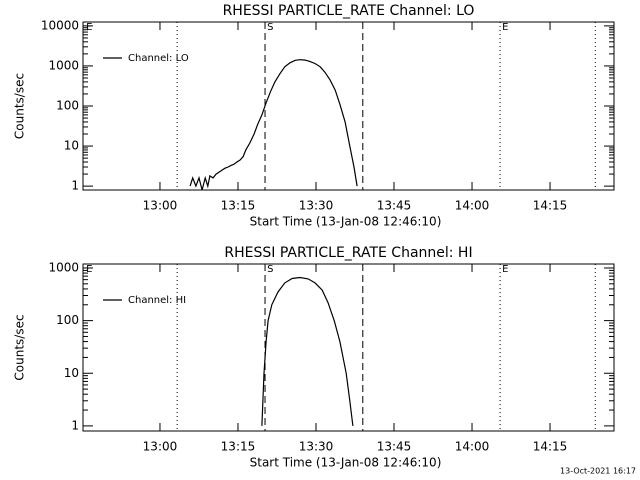 The height and width of the screenshot is (480, 640). Describe the element at coordinates (157, 300) in the screenshot. I see `legend-label: Channel: HI` at that location.